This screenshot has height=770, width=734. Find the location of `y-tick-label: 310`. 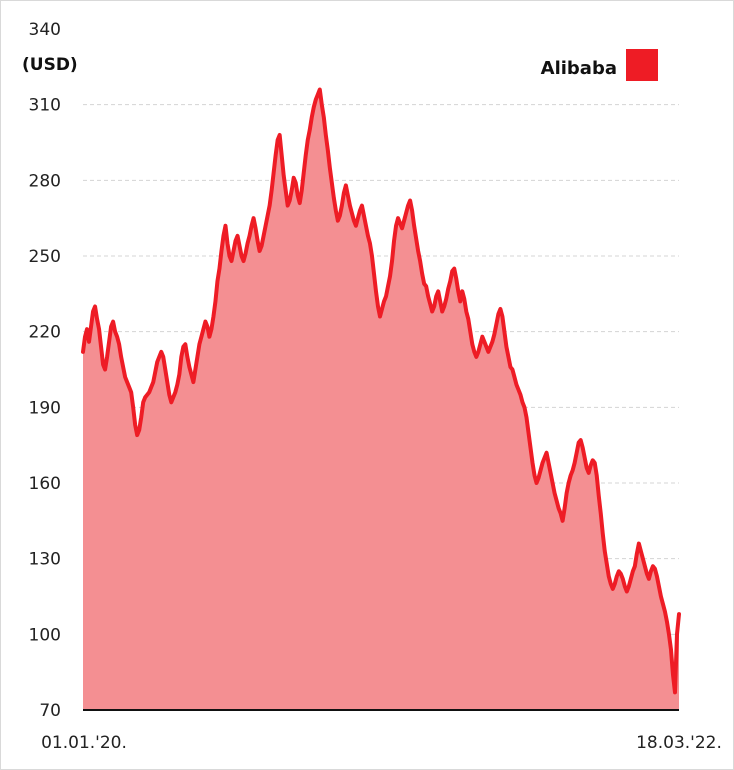

y-tick-label: 310 is located at coordinates (45, 106).